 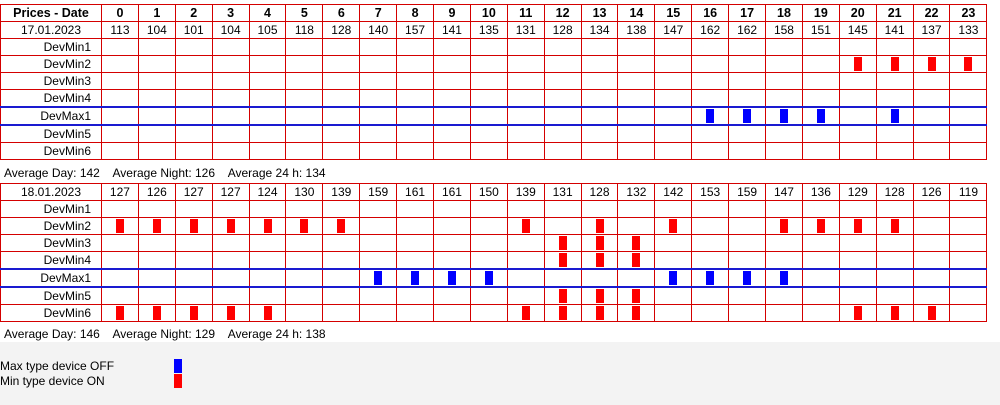 What do you see at coordinates (710, 192) in the screenshot?
I see `price-cell: 153` at bounding box center [710, 192].